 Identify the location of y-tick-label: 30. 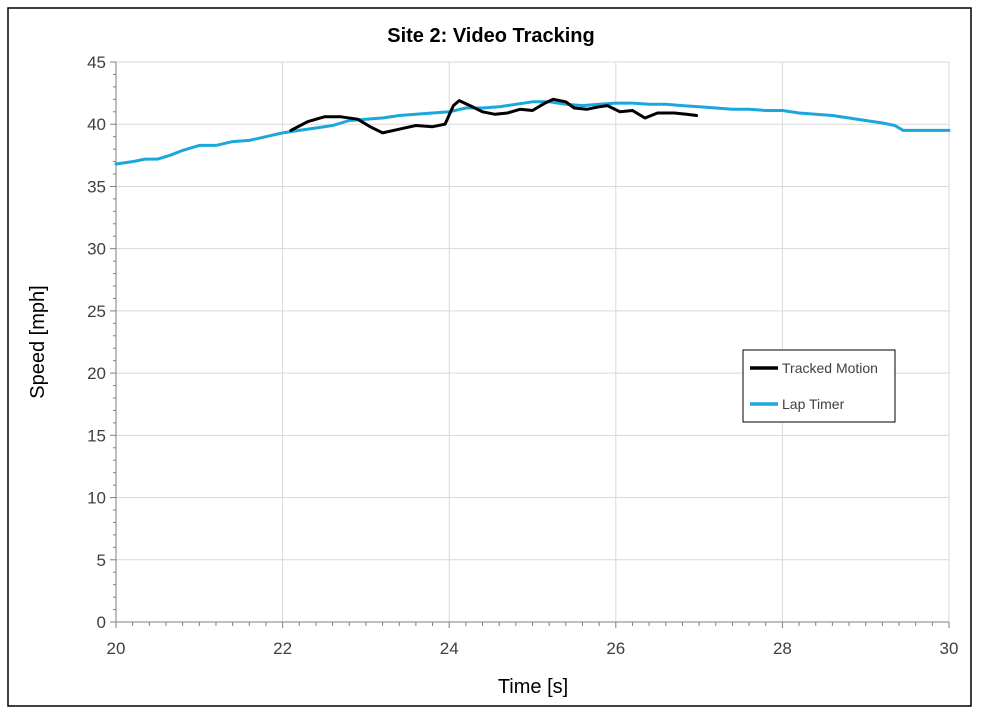
(96, 249).